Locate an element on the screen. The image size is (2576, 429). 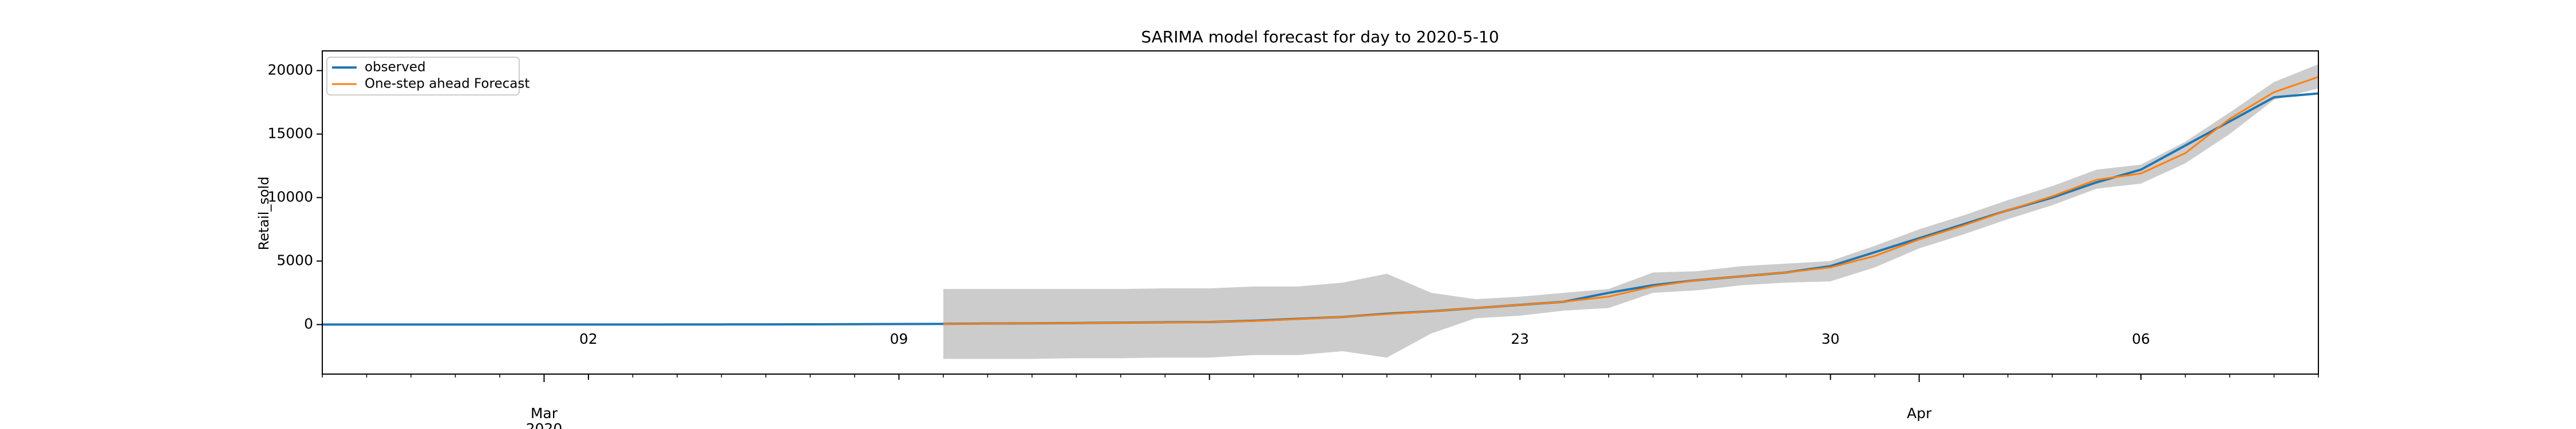
y-tick-label: 0 is located at coordinates (308, 323).